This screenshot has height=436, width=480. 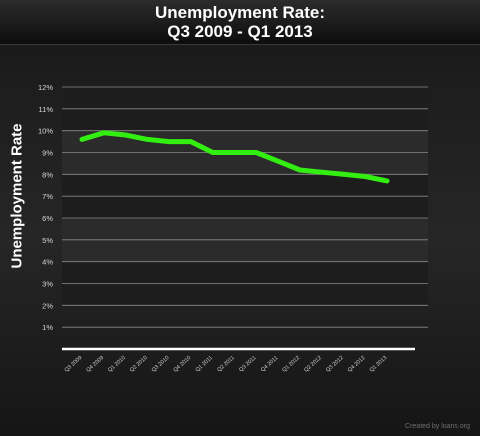 I want to click on y-tick-label: 12%, so click(x=45, y=87).